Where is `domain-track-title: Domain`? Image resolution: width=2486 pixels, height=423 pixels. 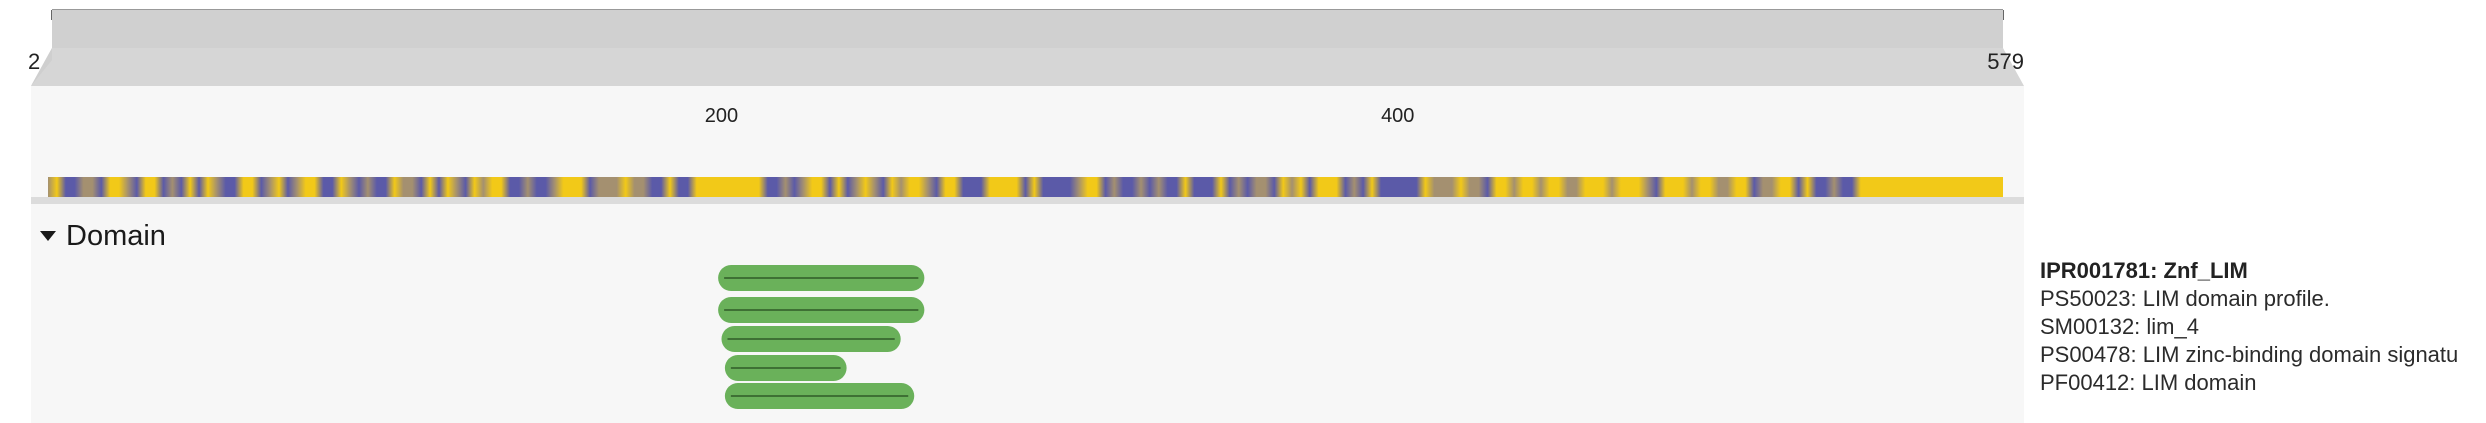
domain-track-title: Domain is located at coordinates (116, 236).